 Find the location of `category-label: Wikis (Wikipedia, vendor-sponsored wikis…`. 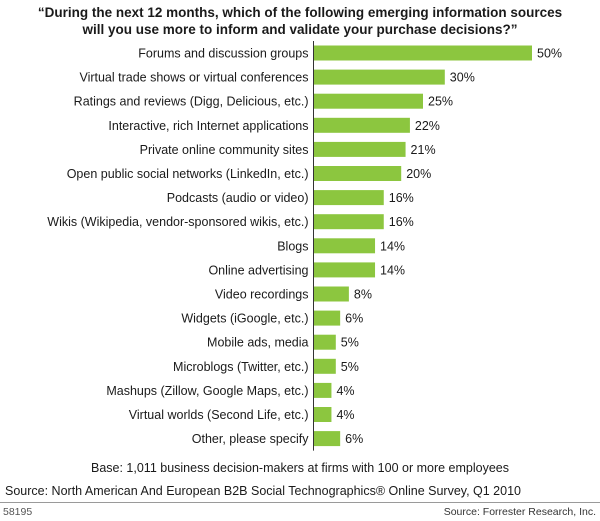

category-label: Wikis (Wikipedia, vendor-sponsored wikis… is located at coordinates (177, 222).